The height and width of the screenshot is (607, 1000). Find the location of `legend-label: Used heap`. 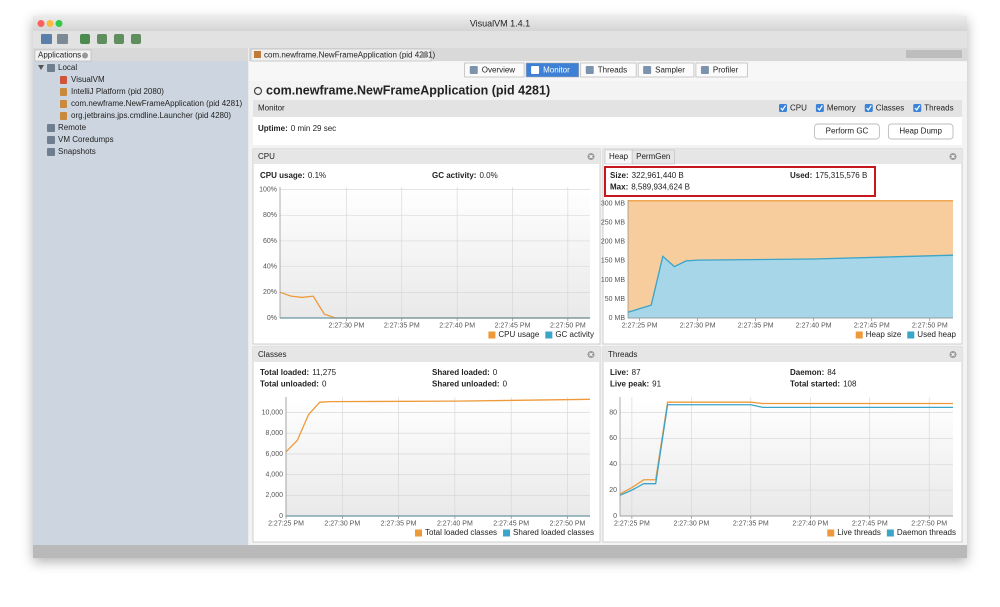

legend-label: Used heap is located at coordinates (936, 334).